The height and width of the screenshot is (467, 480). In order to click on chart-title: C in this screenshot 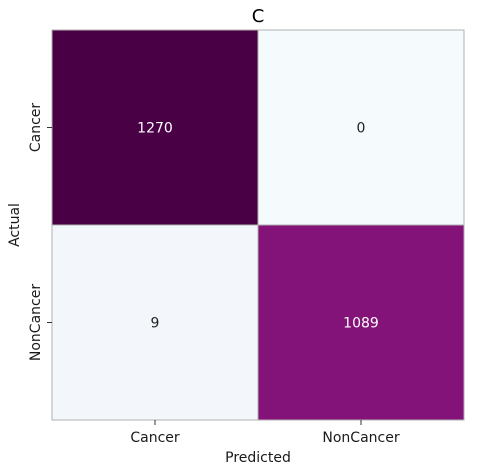, I will do `click(258, 16)`.